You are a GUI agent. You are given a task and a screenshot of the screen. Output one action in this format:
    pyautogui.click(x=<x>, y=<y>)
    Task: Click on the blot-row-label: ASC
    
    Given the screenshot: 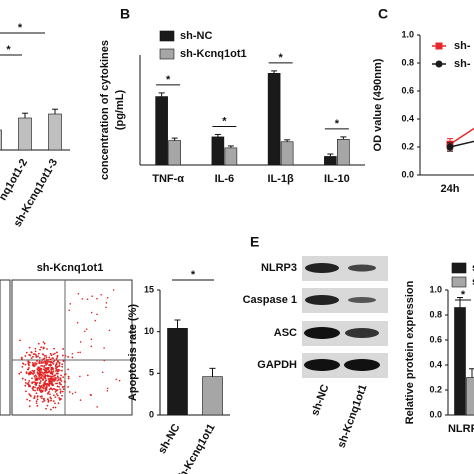 What is the action you would take?
    pyautogui.click(x=285, y=333)
    